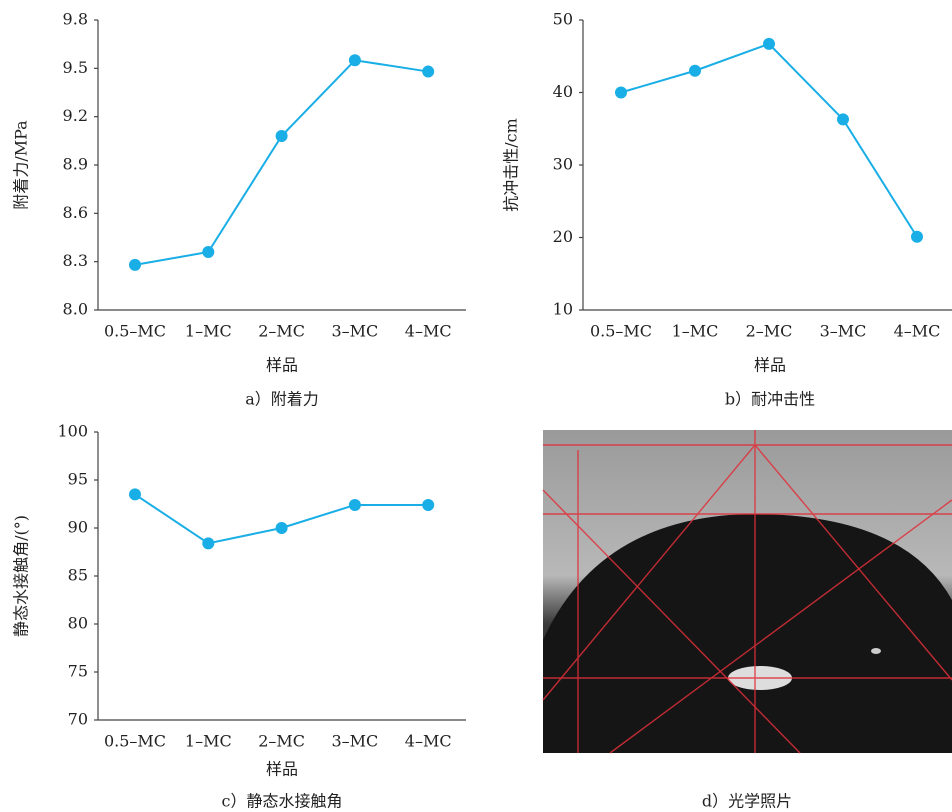 This screenshot has width=952, height=812. What do you see at coordinates (78, 719) in the screenshot?
I see `y-tick-label: 70` at bounding box center [78, 719].